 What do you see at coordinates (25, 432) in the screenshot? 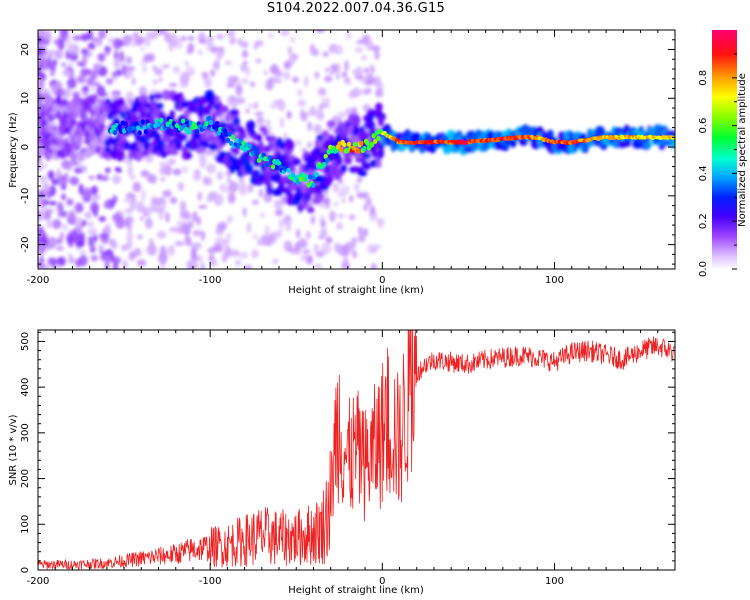
I see `snr-y-tick-label: 300` at bounding box center [25, 432].